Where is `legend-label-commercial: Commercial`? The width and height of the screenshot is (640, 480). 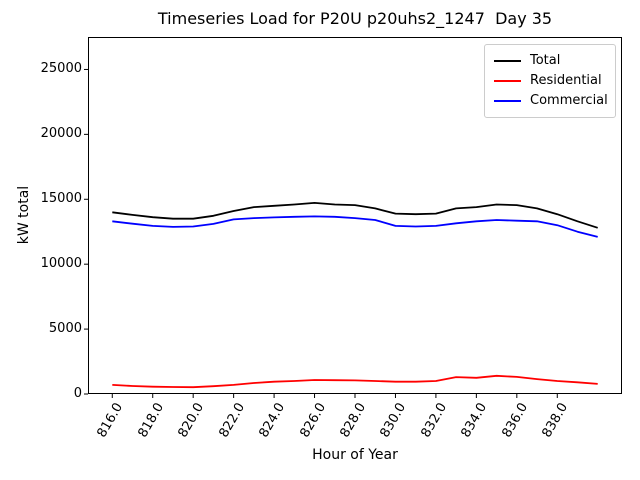
legend-label-commercial: Commercial is located at coordinates (569, 100).